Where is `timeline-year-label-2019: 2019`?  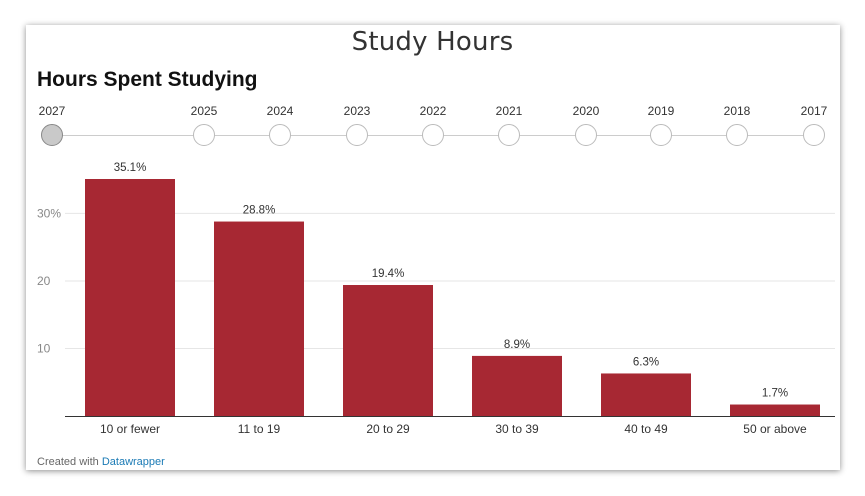
timeline-year-label-2019: 2019 is located at coordinates (661, 111).